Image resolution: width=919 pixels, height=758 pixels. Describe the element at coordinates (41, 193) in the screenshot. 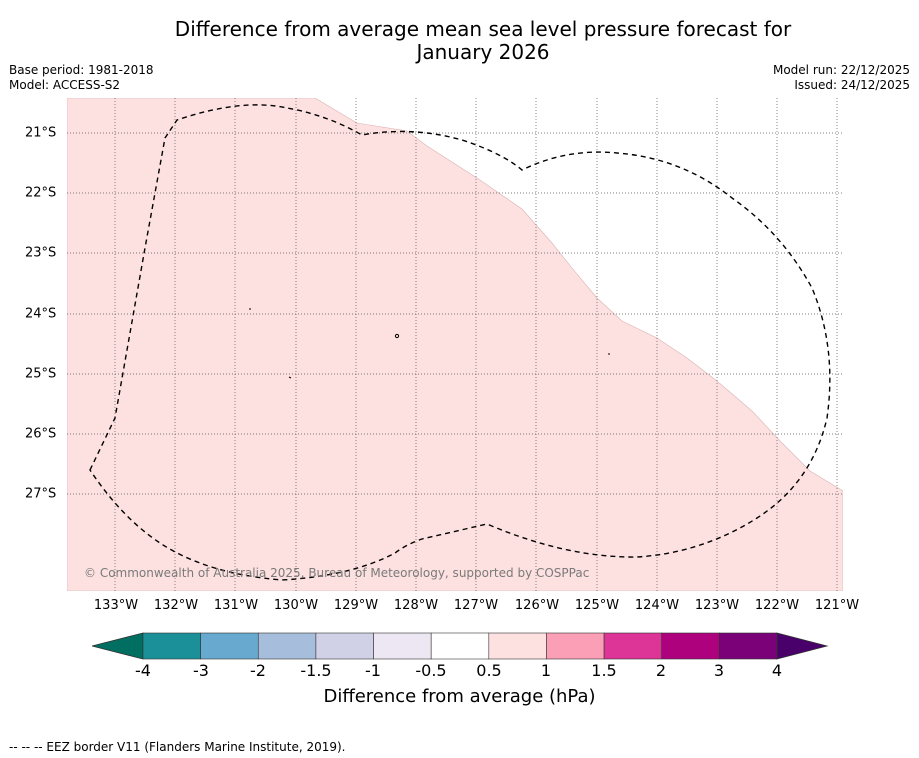

I see `y-tick-label: 22°S` at that location.